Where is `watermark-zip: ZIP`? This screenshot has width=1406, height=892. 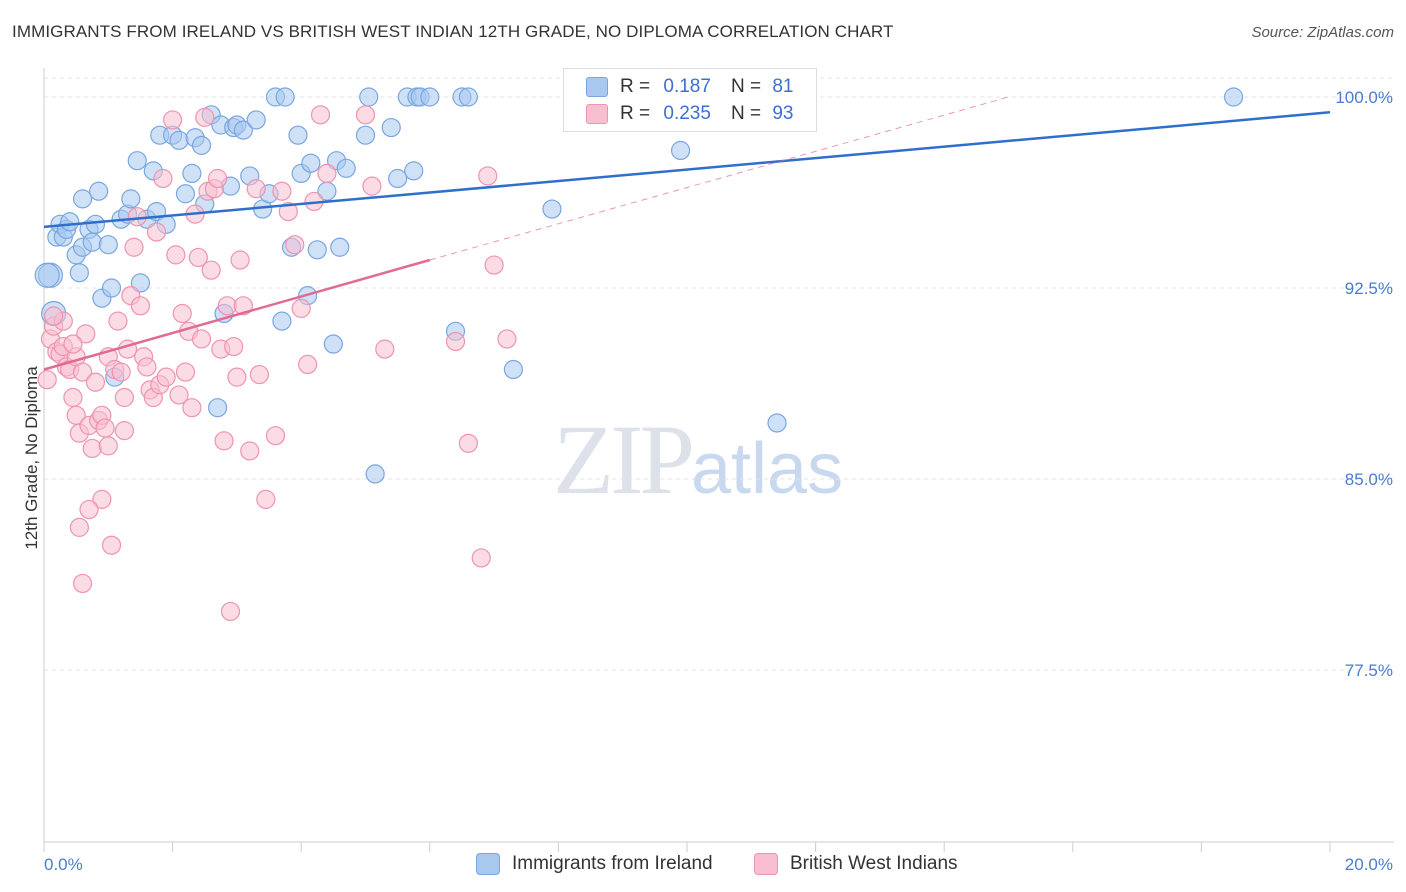 watermark-zip: ZIP is located at coordinates (624, 459).